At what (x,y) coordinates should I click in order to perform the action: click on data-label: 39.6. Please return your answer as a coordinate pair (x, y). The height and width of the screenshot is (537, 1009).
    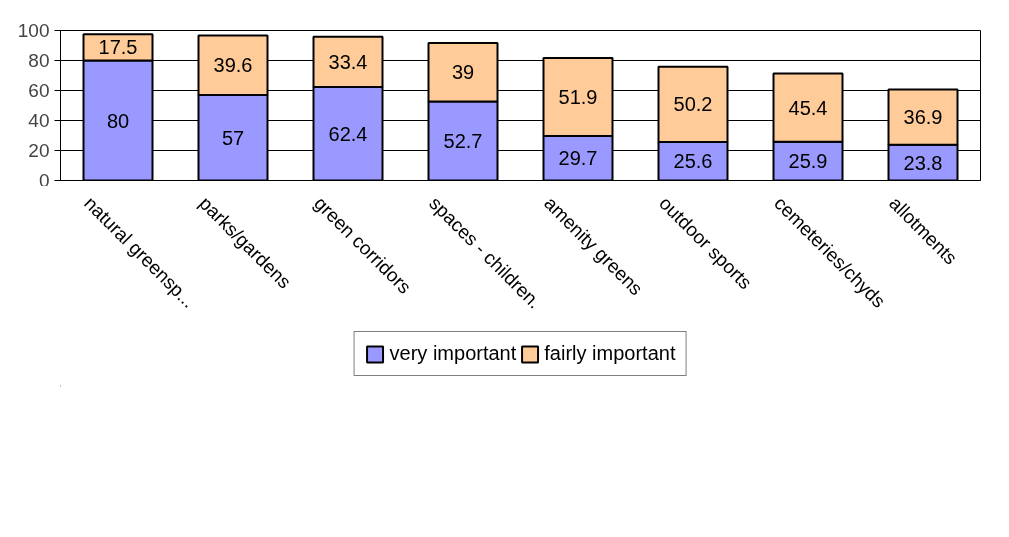
    Looking at the image, I should click on (233, 65).